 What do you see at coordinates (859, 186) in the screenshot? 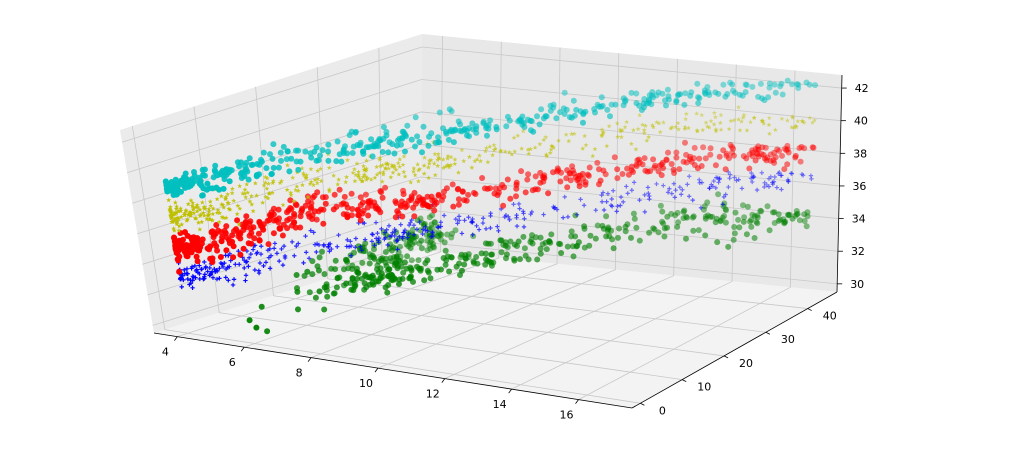
I see `z-tick-label: 36` at bounding box center [859, 186].